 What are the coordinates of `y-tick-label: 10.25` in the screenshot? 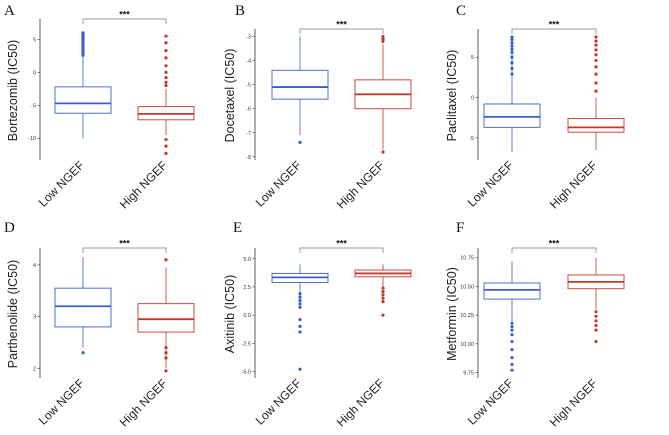 It's located at (467, 316).